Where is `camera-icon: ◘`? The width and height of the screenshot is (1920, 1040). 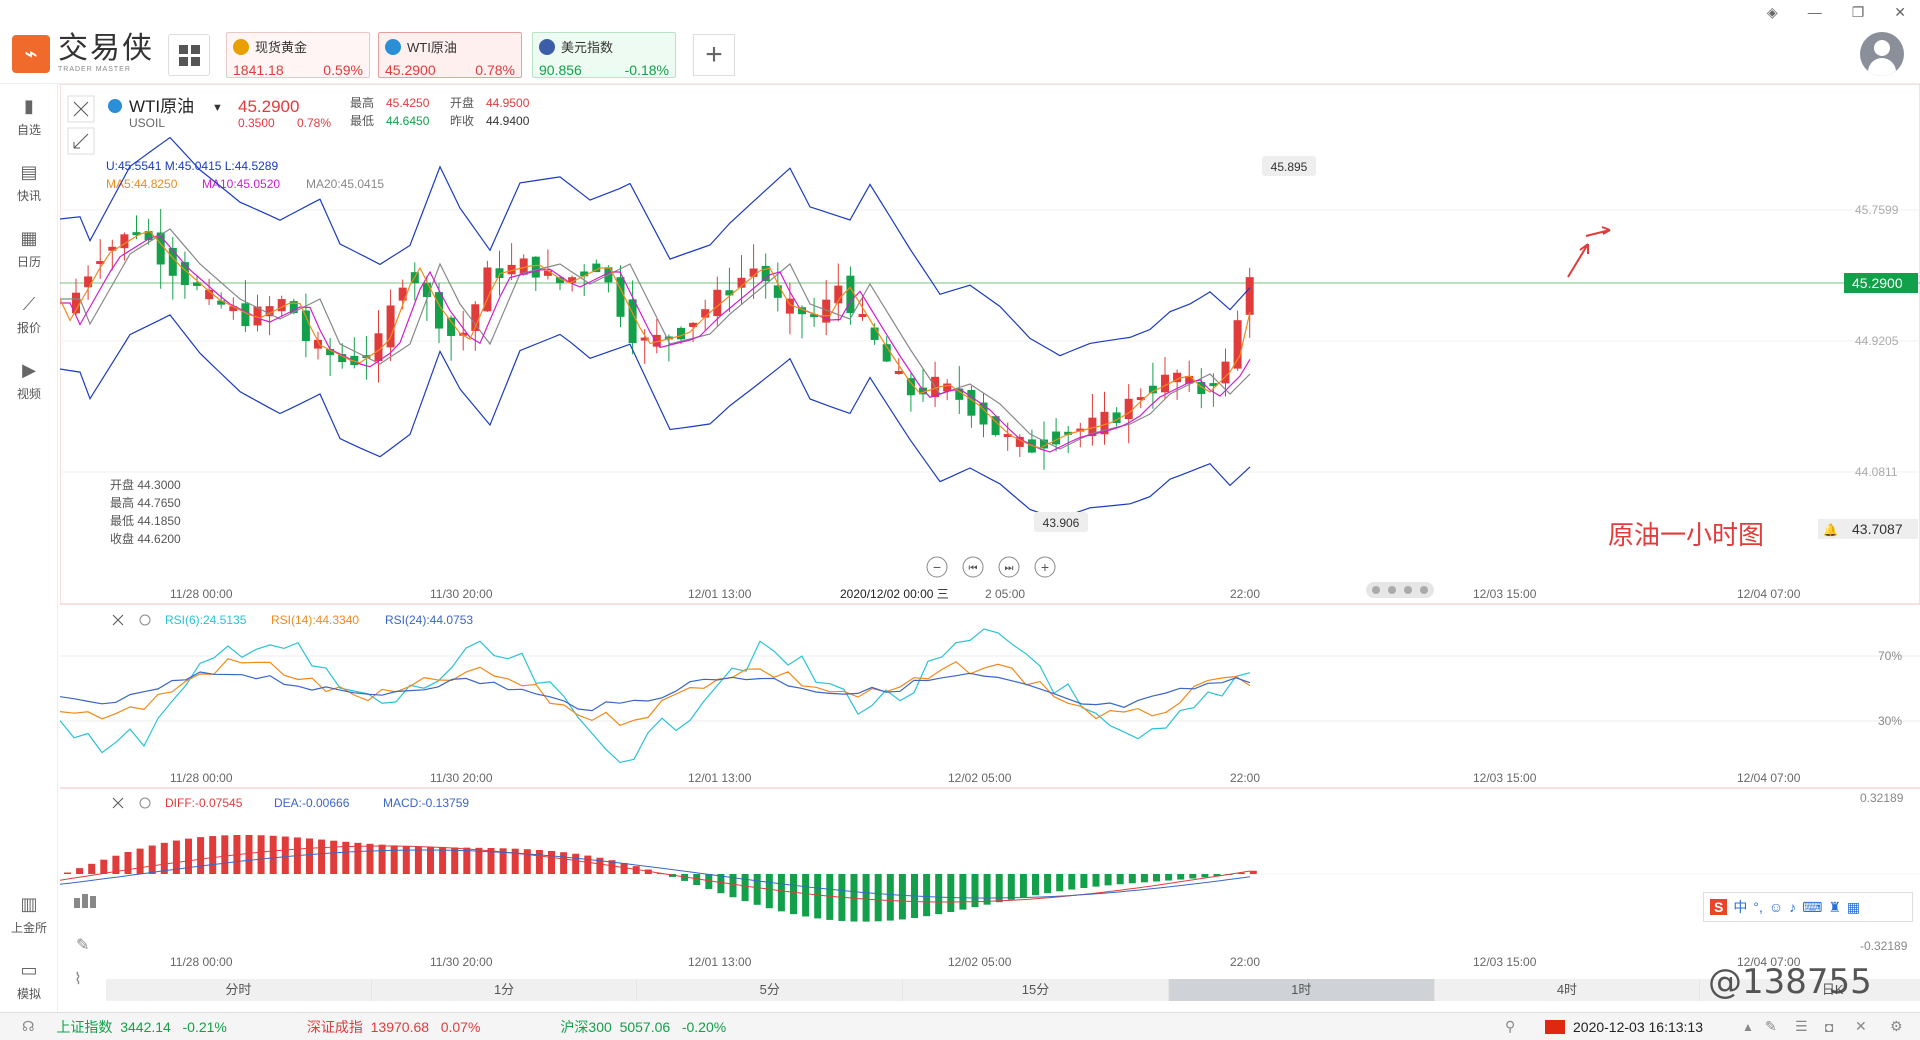 camera-icon: ◘ is located at coordinates (1829, 1026).